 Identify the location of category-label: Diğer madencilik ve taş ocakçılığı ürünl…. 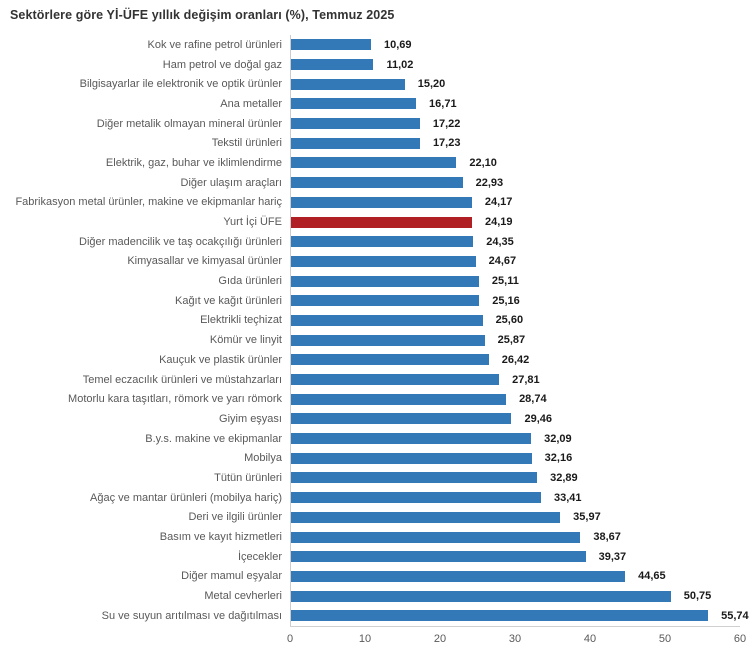
(180, 241).